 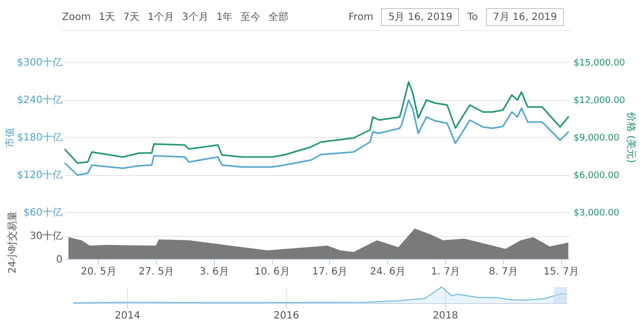 What do you see at coordinates (597, 139) in the screenshot?
I see `y2-tick-label: $9,000.00` at bounding box center [597, 139].